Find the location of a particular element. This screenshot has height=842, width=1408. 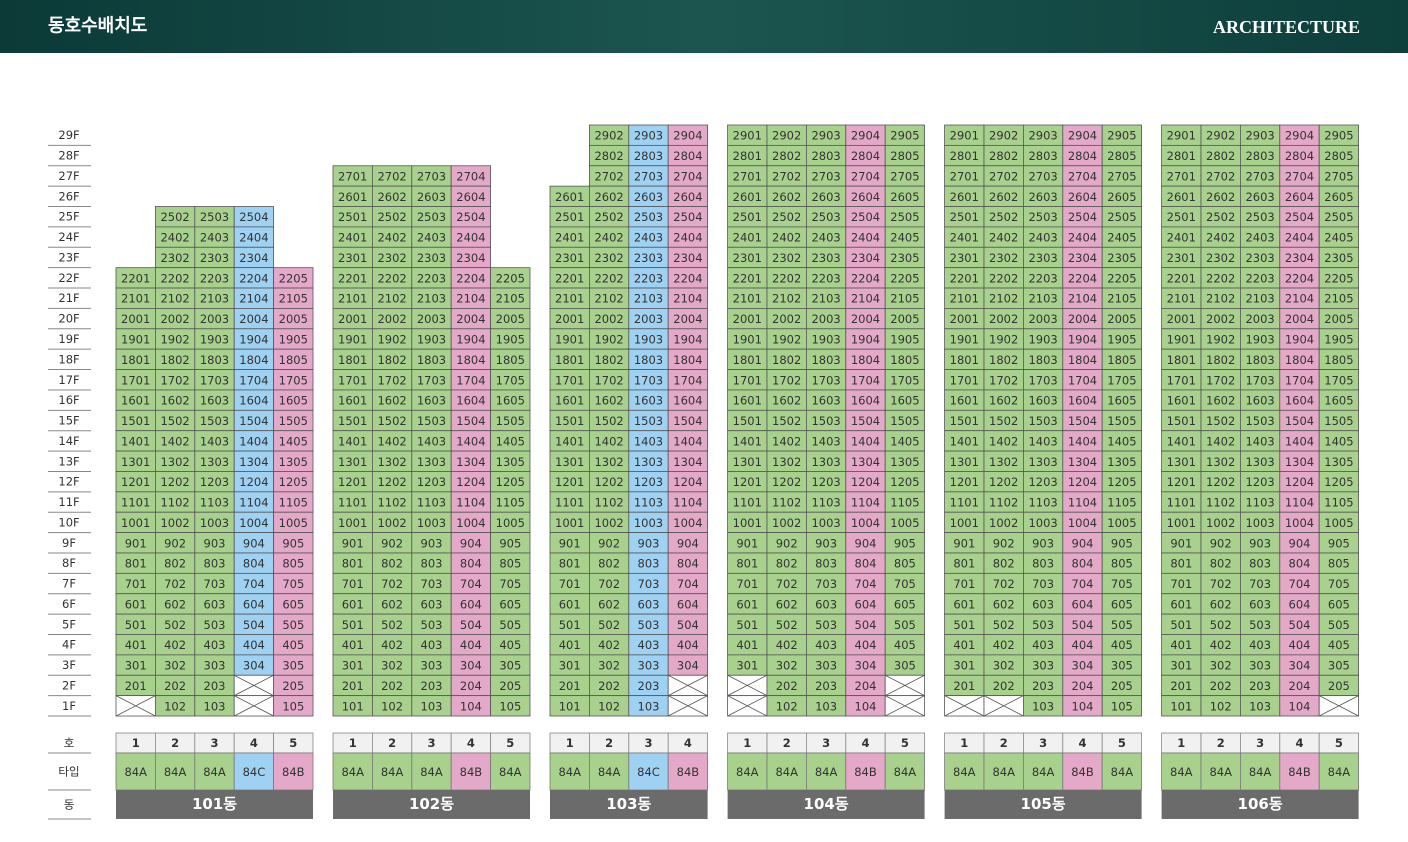

unit-number: 103 is located at coordinates (649, 706).